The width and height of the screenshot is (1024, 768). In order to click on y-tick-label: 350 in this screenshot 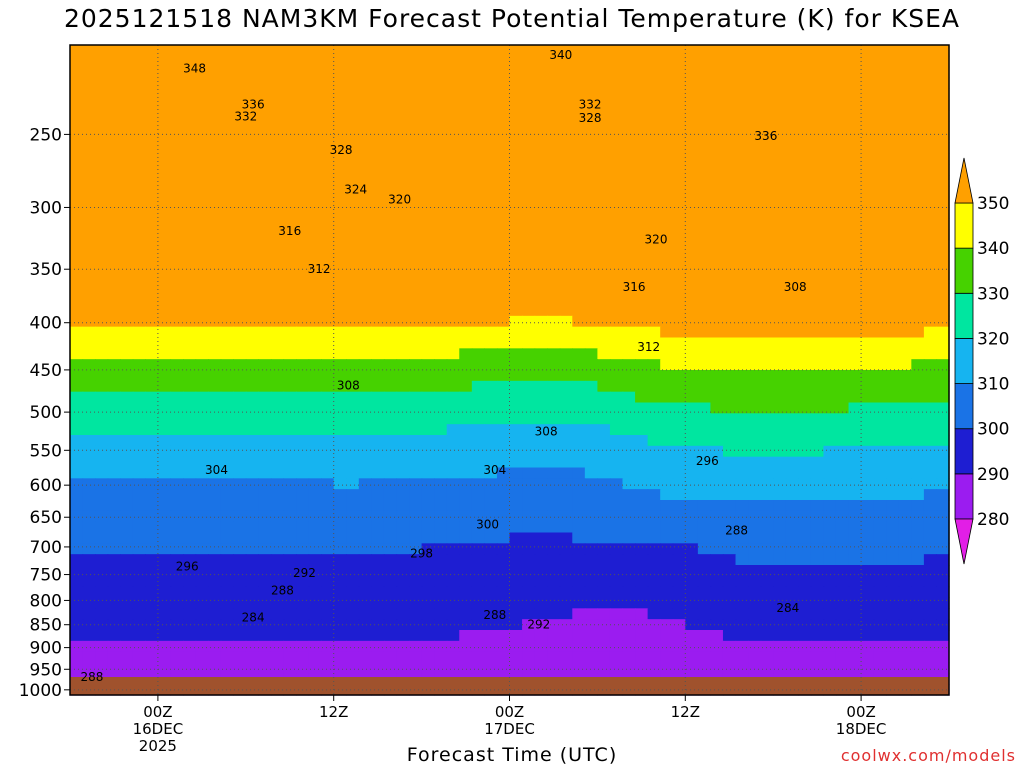, I will do `click(46, 270)`.